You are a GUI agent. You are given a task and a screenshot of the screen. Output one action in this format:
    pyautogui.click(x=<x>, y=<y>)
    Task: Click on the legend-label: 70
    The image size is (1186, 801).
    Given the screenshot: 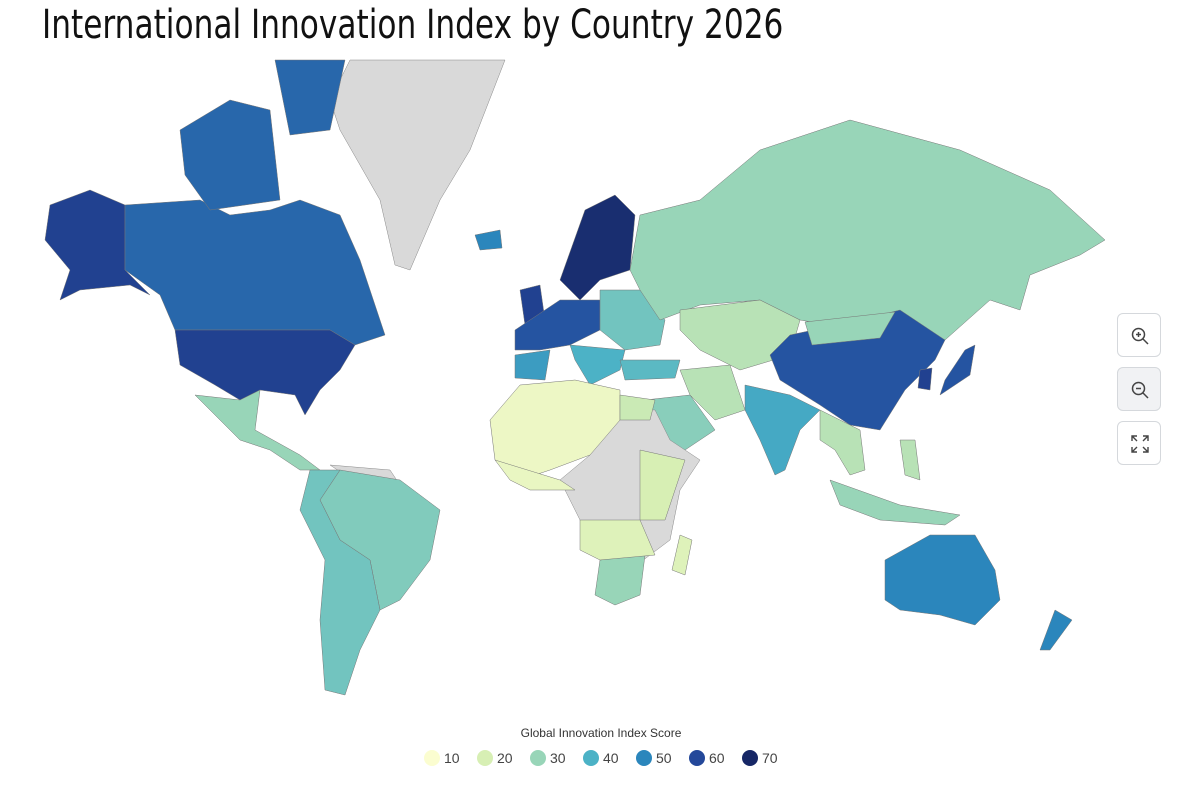 What is the action you would take?
    pyautogui.click(x=770, y=758)
    